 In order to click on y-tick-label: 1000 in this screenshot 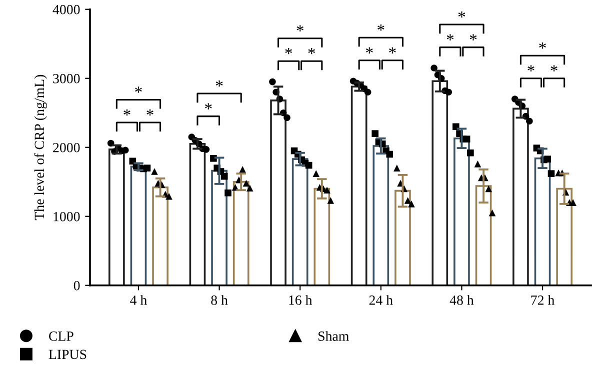, I will do `click(67, 217)`.